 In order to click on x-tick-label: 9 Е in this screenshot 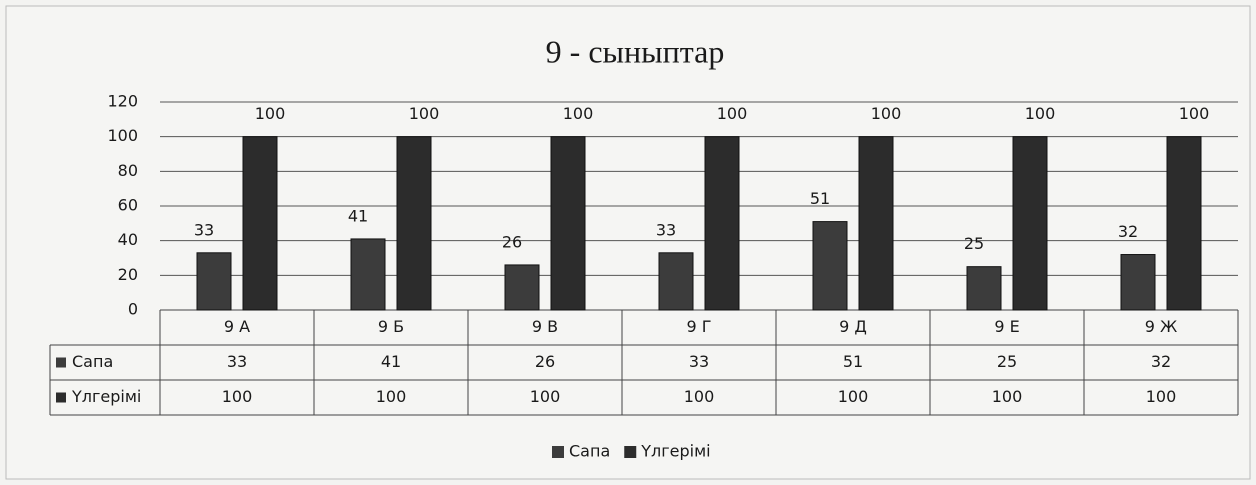, I will do `click(1006, 326)`.